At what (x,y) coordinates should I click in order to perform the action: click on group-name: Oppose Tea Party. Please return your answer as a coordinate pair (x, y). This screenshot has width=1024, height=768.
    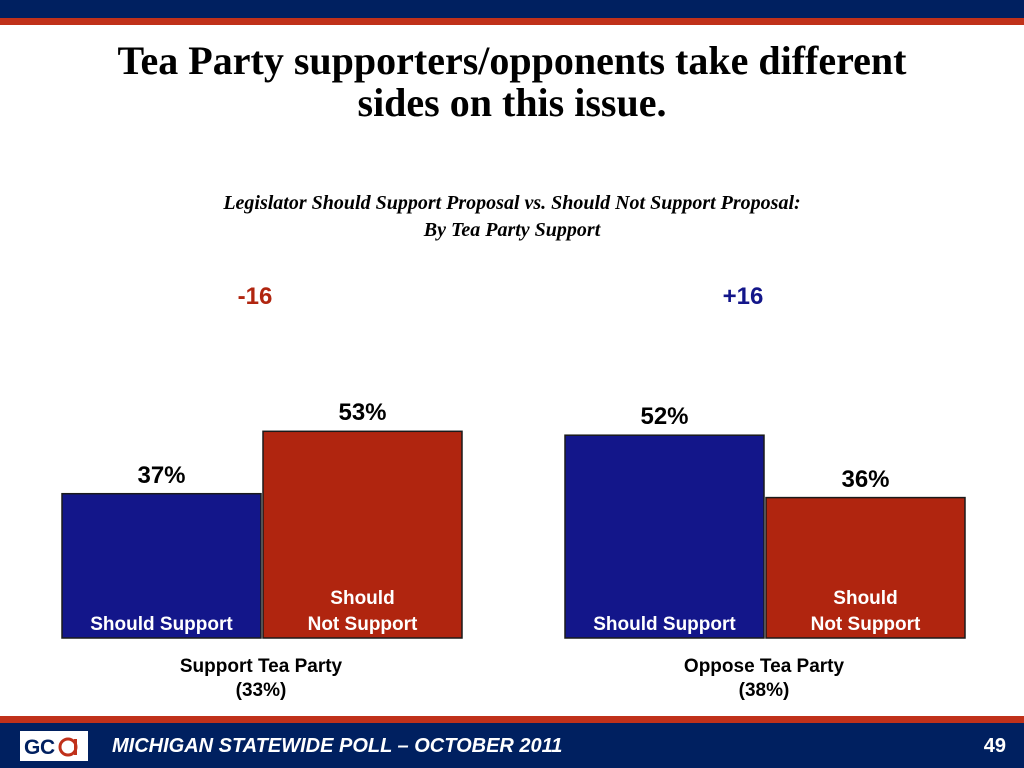
    Looking at the image, I should click on (764, 666).